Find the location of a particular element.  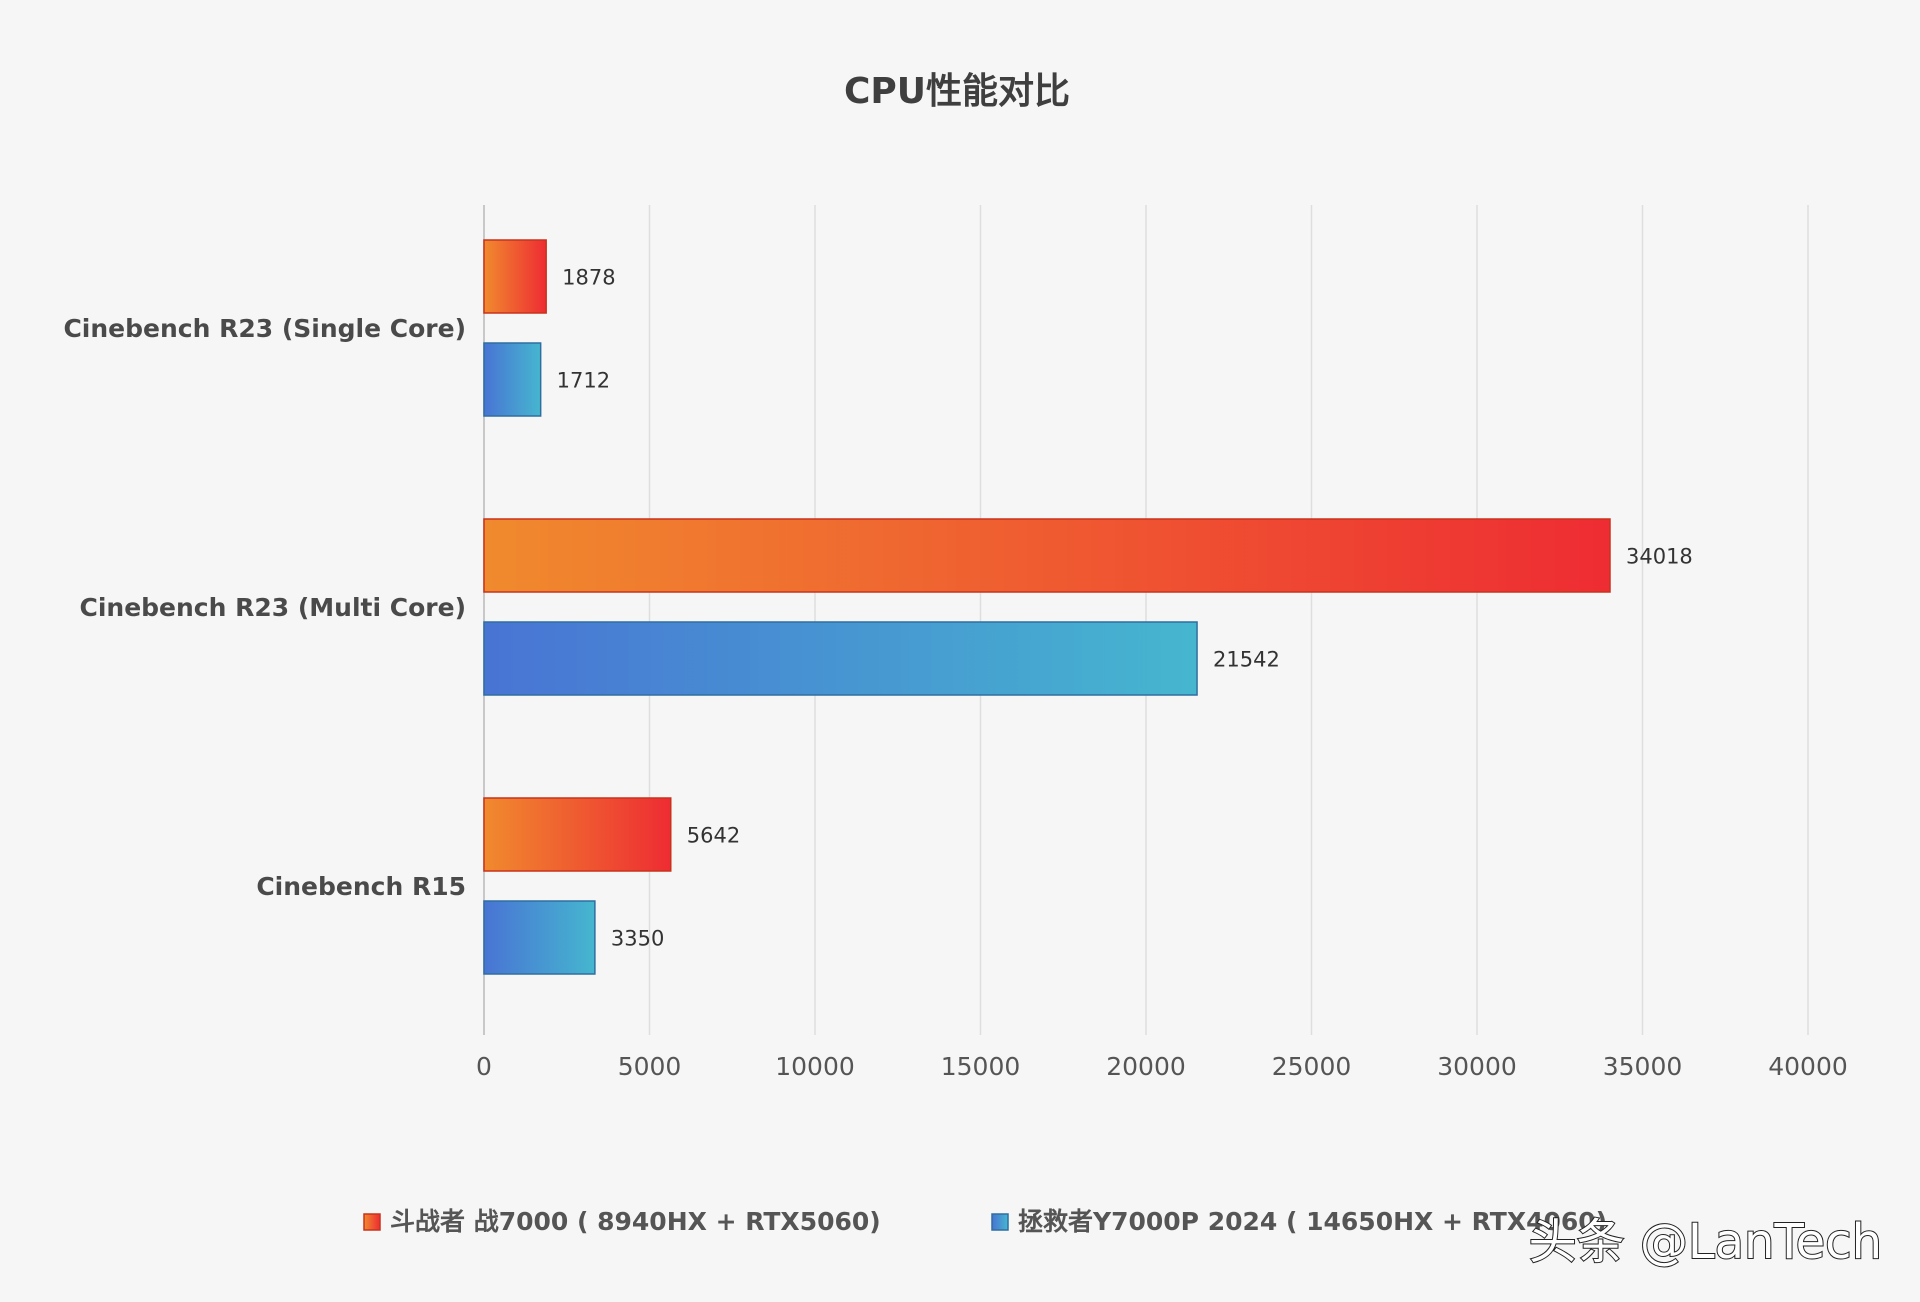

x-tick-label: 20000 is located at coordinates (1146, 1066).